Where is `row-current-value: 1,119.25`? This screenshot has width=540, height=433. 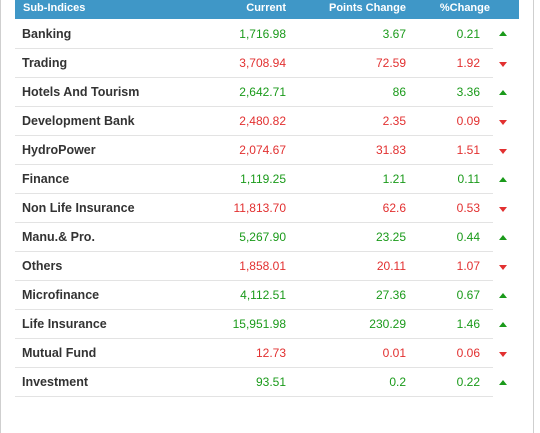 row-current-value: 1,119.25 is located at coordinates (263, 179).